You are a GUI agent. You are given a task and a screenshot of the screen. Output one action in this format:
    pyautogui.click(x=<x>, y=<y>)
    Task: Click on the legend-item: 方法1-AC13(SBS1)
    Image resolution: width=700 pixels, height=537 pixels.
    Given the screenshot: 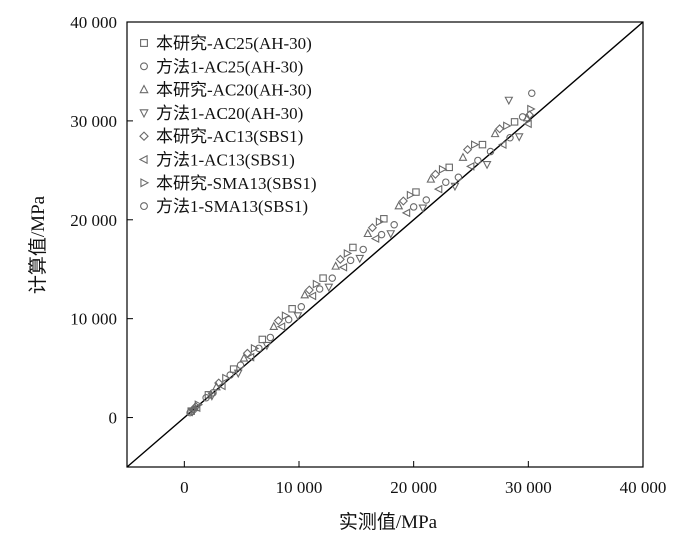 What is the action you would take?
    pyautogui.click(x=216, y=160)
    